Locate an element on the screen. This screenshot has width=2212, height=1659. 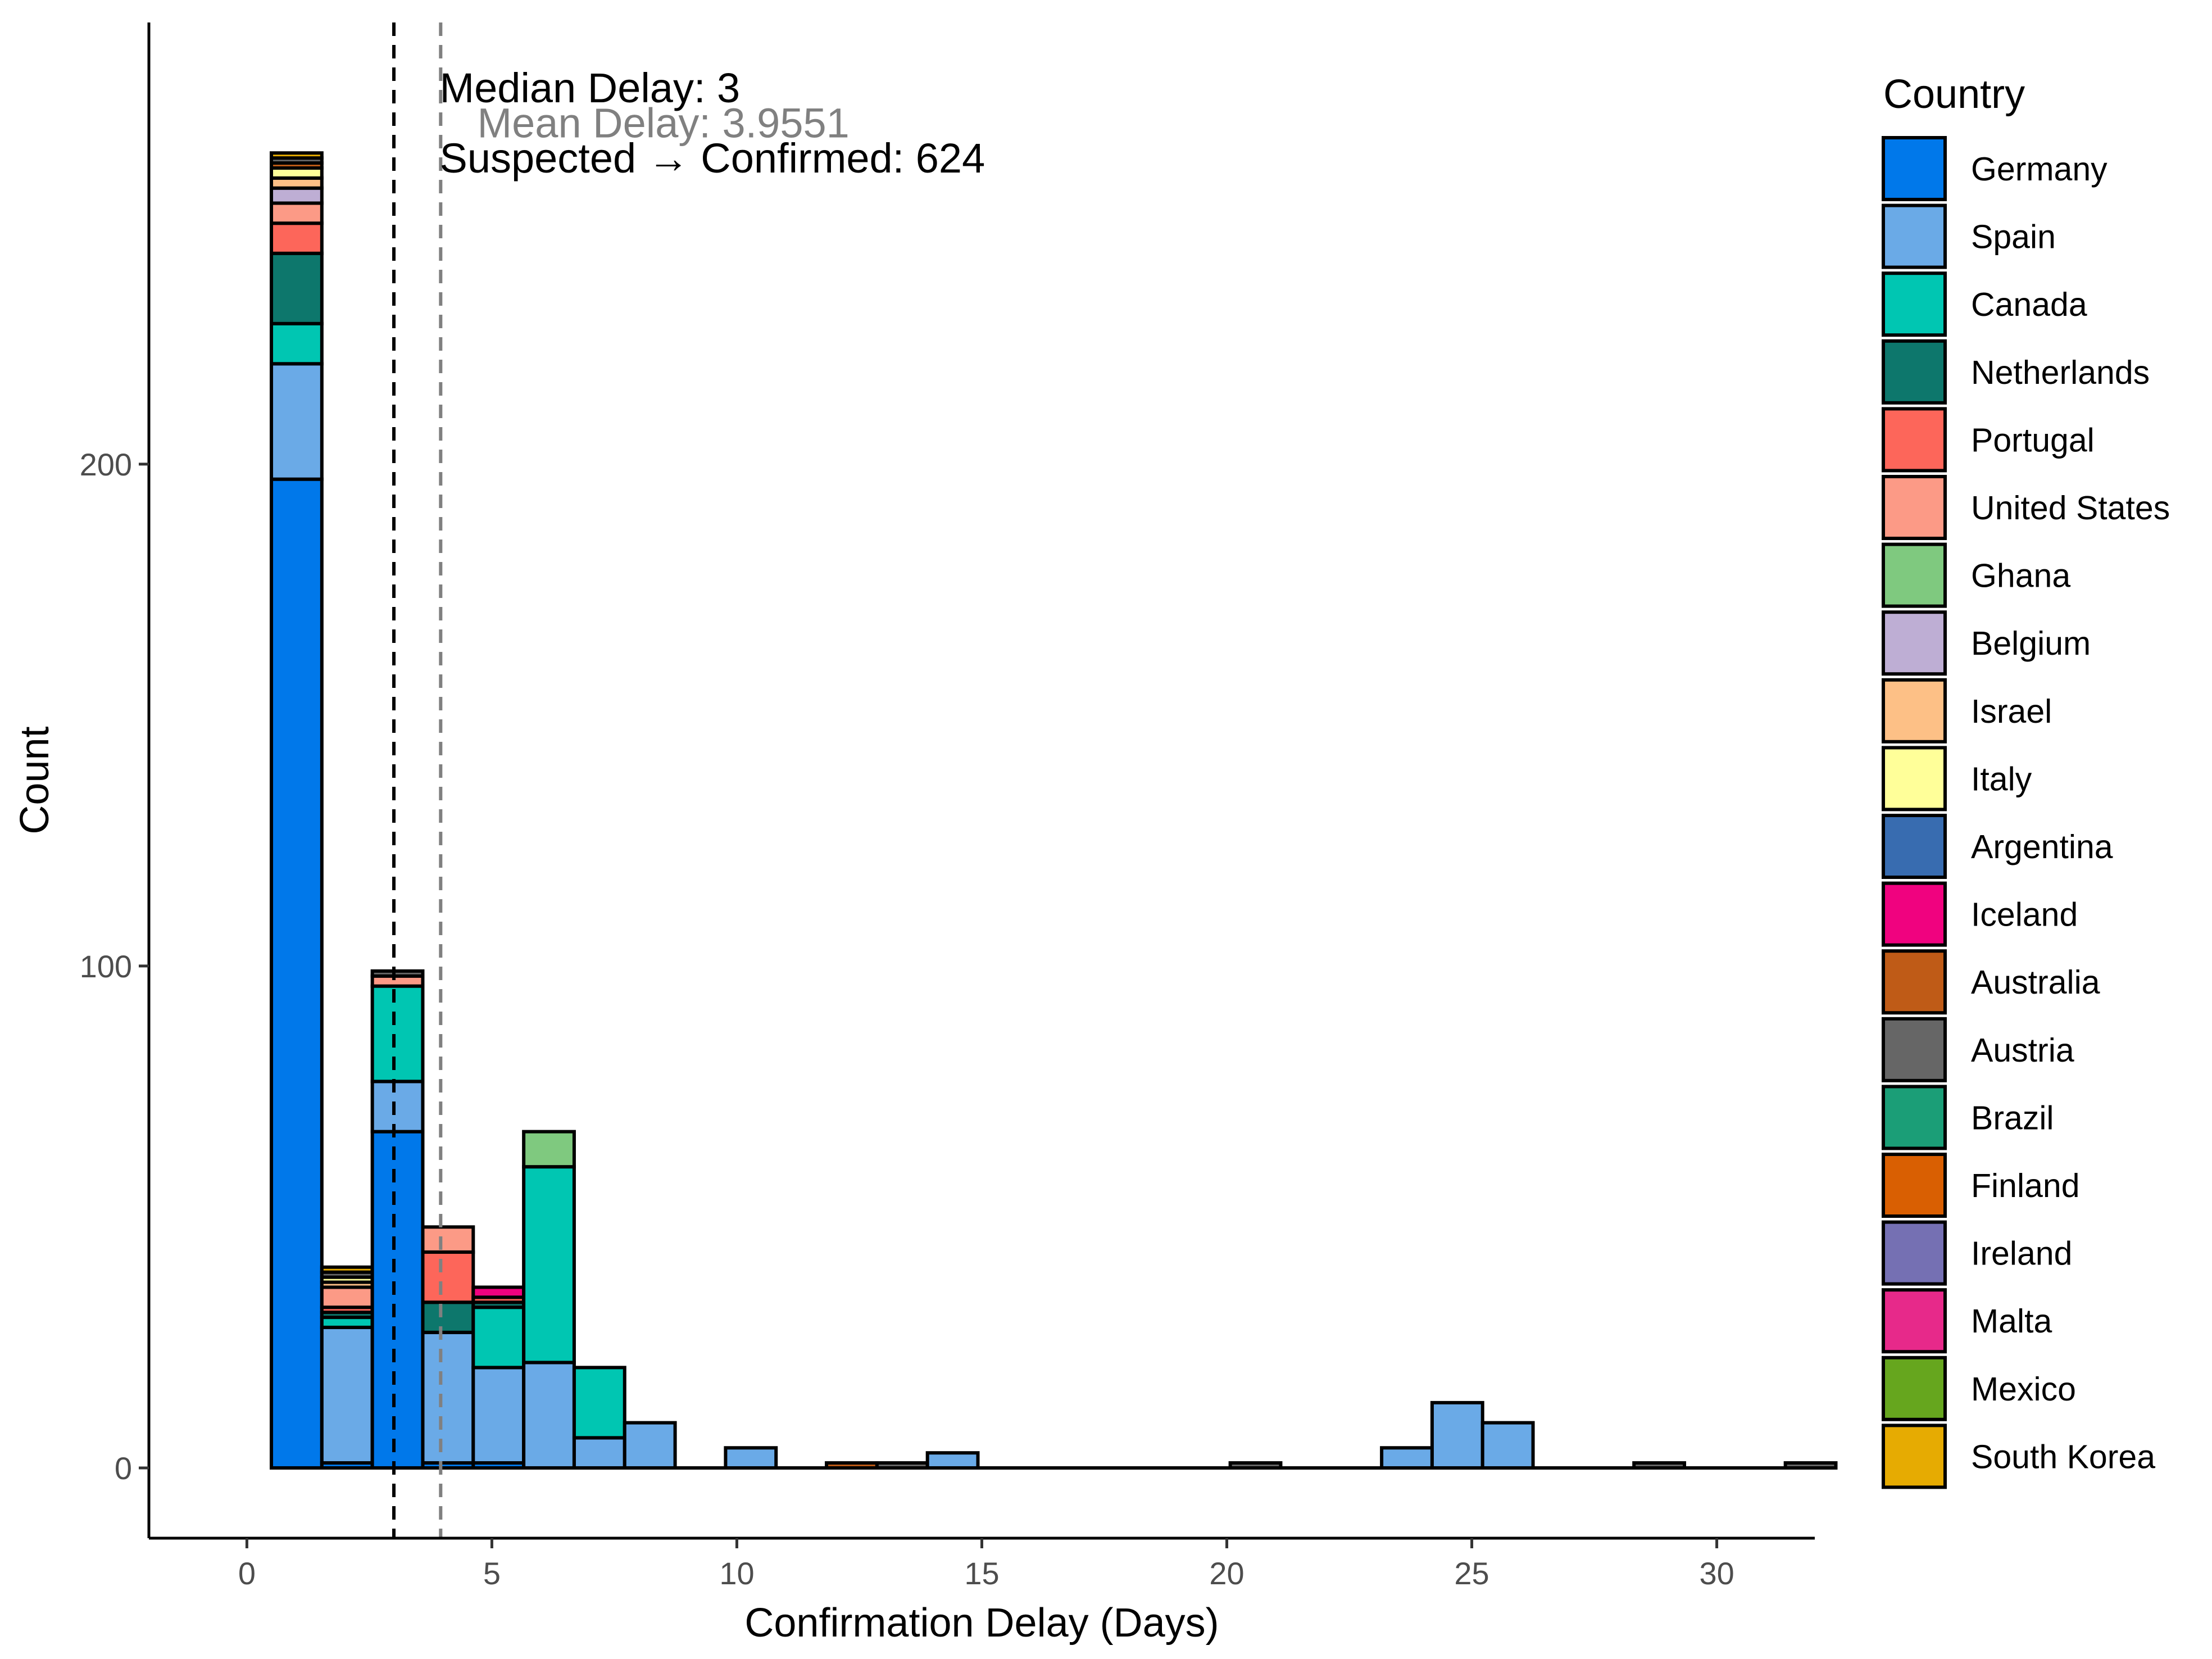
bar-segment-belgium is located at coordinates (297, 195).